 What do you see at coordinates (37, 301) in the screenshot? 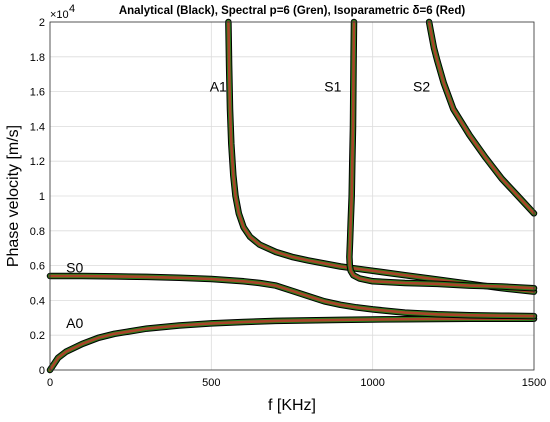
I see `y-tick-label: 0.4` at bounding box center [37, 301].